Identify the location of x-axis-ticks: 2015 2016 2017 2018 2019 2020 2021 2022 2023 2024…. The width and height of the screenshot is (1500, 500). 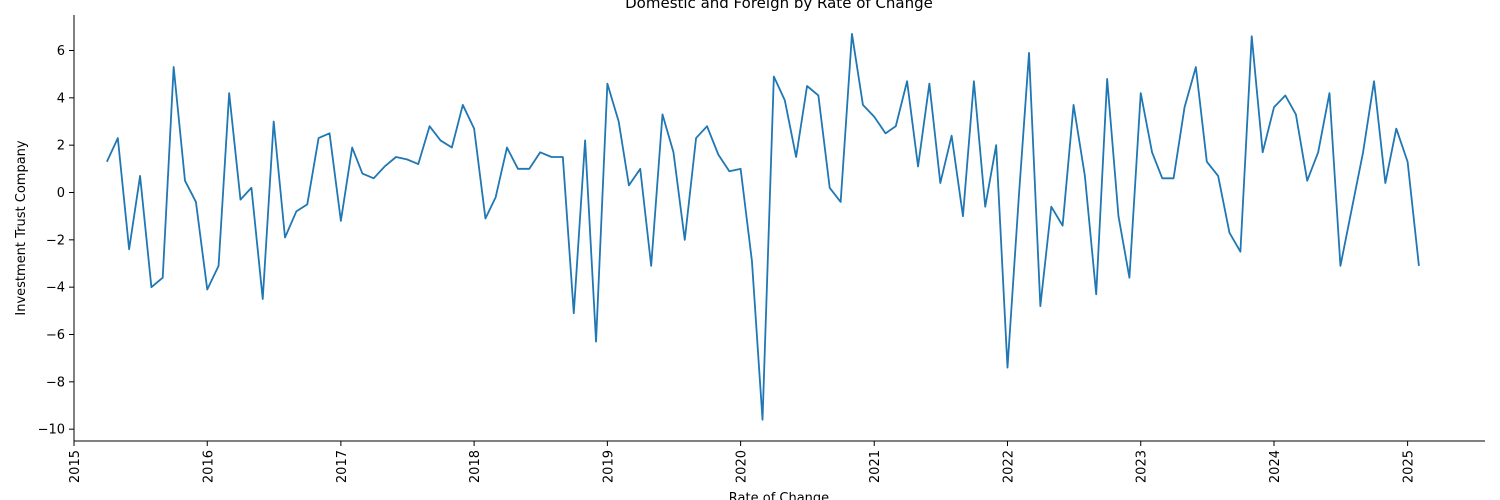
(742, 462).